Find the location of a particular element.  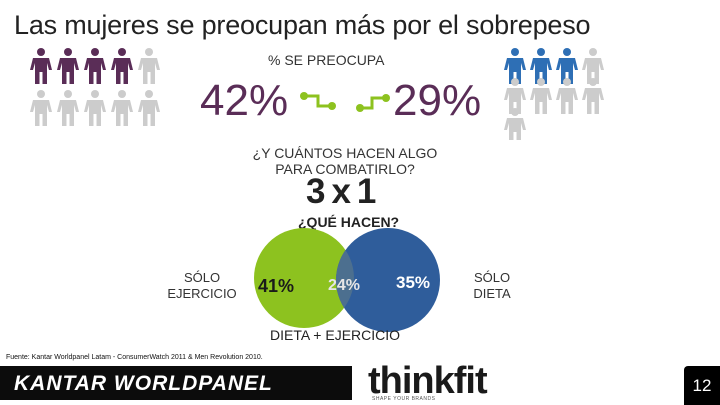

diet-only-label: SÓLO DIETA is located at coordinates (492, 285).